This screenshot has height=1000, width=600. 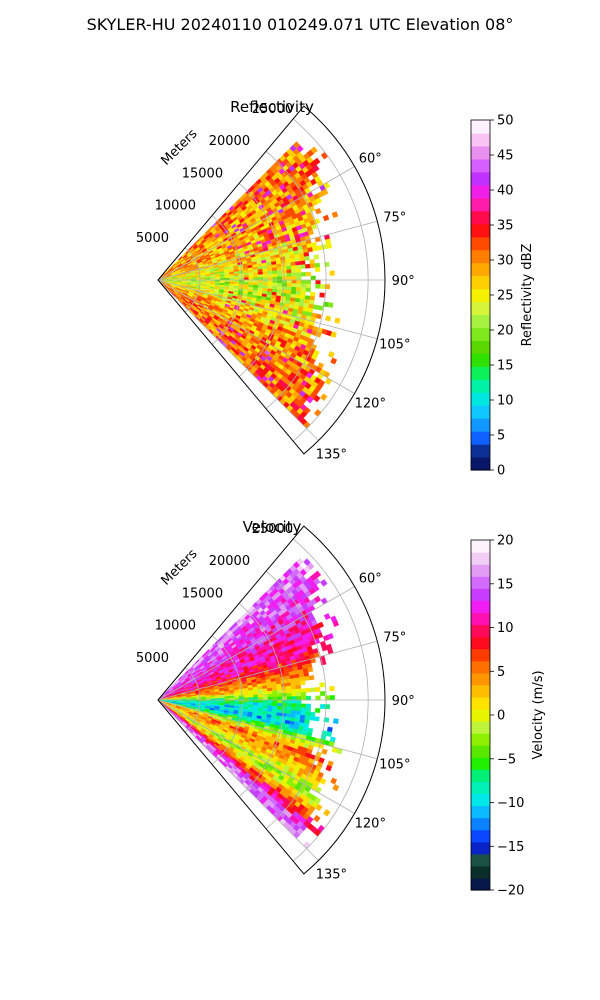 I want to click on vel-azimuth-tick-label: 105°, so click(x=394, y=765).